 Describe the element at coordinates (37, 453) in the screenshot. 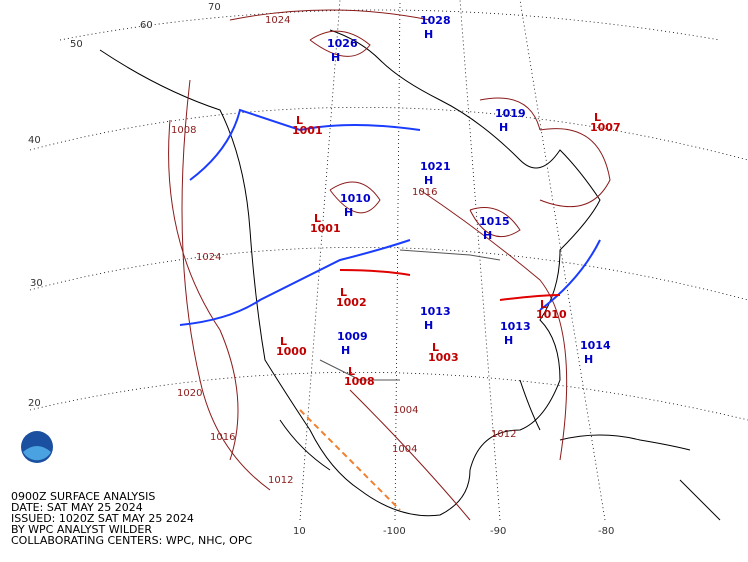

I see `logo-wave` at that location.